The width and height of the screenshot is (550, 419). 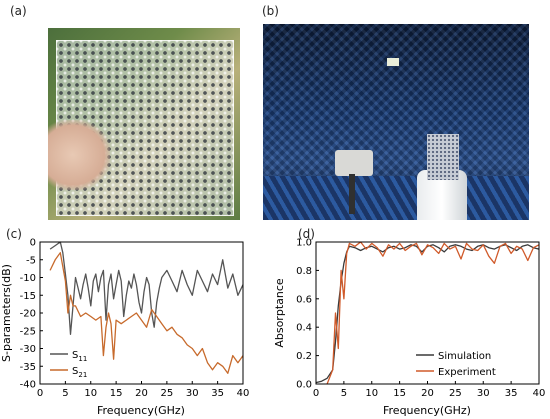 What do you see at coordinates (464, 356) in the screenshot?
I see `legend-label-simulation: Simulation` at bounding box center [464, 356].